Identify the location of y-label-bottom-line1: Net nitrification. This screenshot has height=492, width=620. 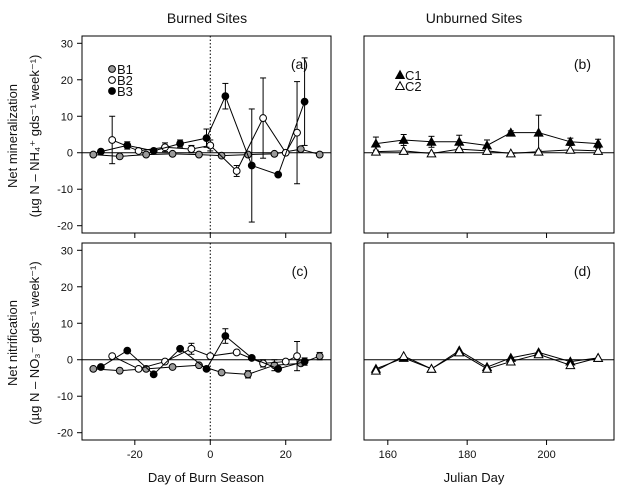
(12, 343).